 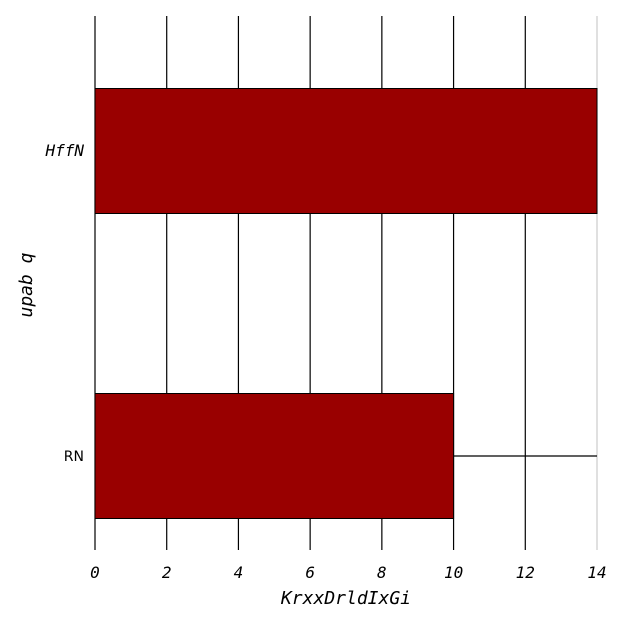 I want to click on bar-RN, so click(x=274, y=456).